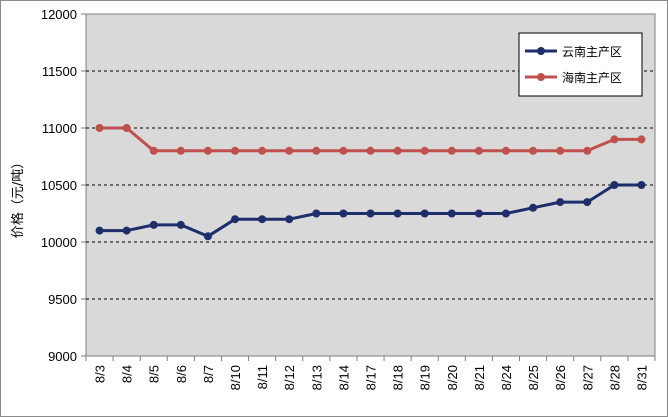 This screenshot has width=668, height=417. Describe the element at coordinates (580, 64) in the screenshot. I see `legend-box` at that location.